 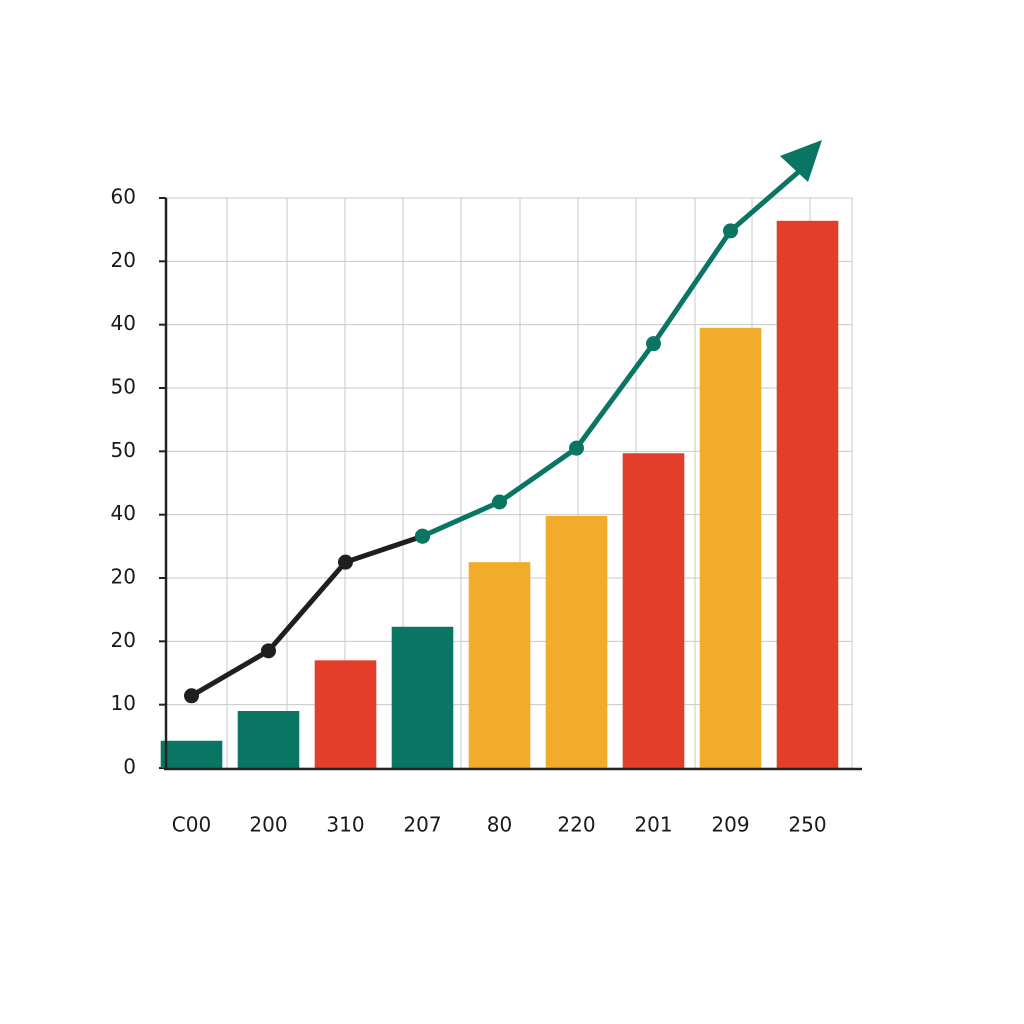 What do you see at coordinates (123, 197) in the screenshot?
I see `y-tick-label: 60` at bounding box center [123, 197].